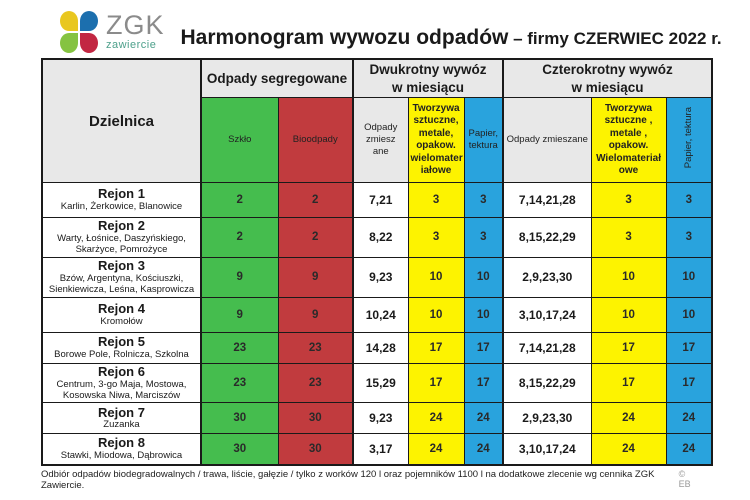 The height and width of the screenshot is (500, 750). I want to click on cell-dwu-zmieszane: 7,21, so click(380, 200).